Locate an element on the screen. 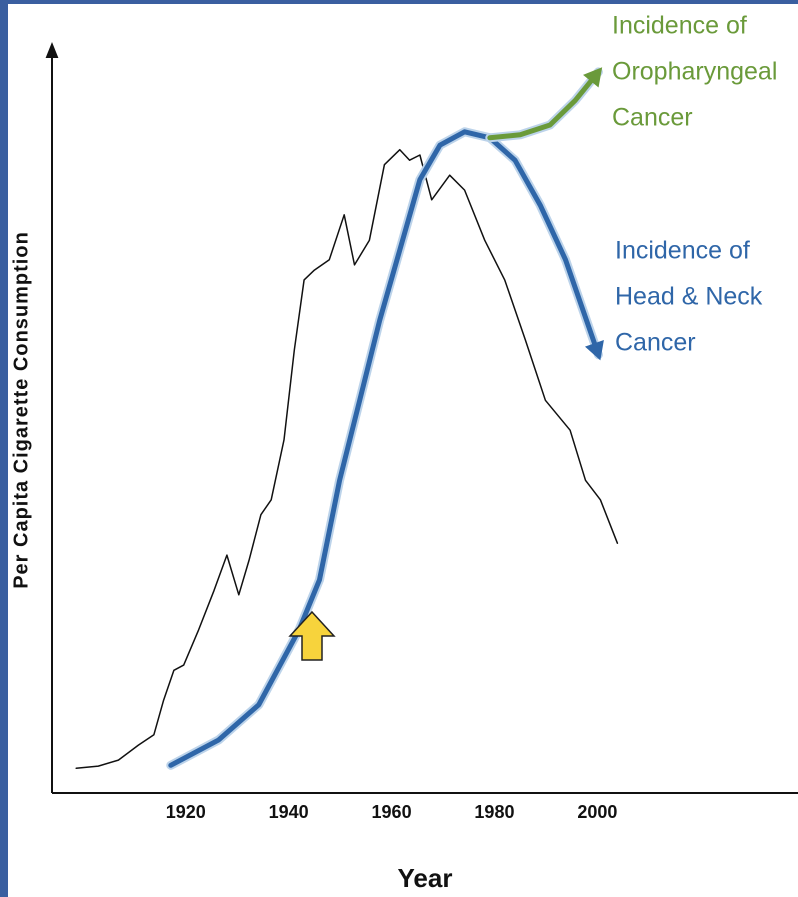  frame-left is located at coordinates (4, 448).